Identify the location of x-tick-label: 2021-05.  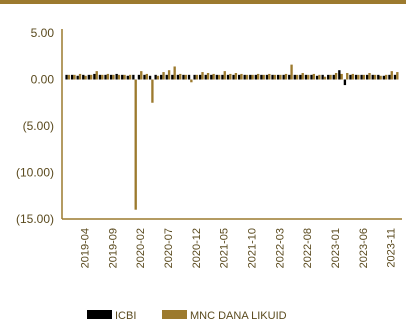
(225, 248).